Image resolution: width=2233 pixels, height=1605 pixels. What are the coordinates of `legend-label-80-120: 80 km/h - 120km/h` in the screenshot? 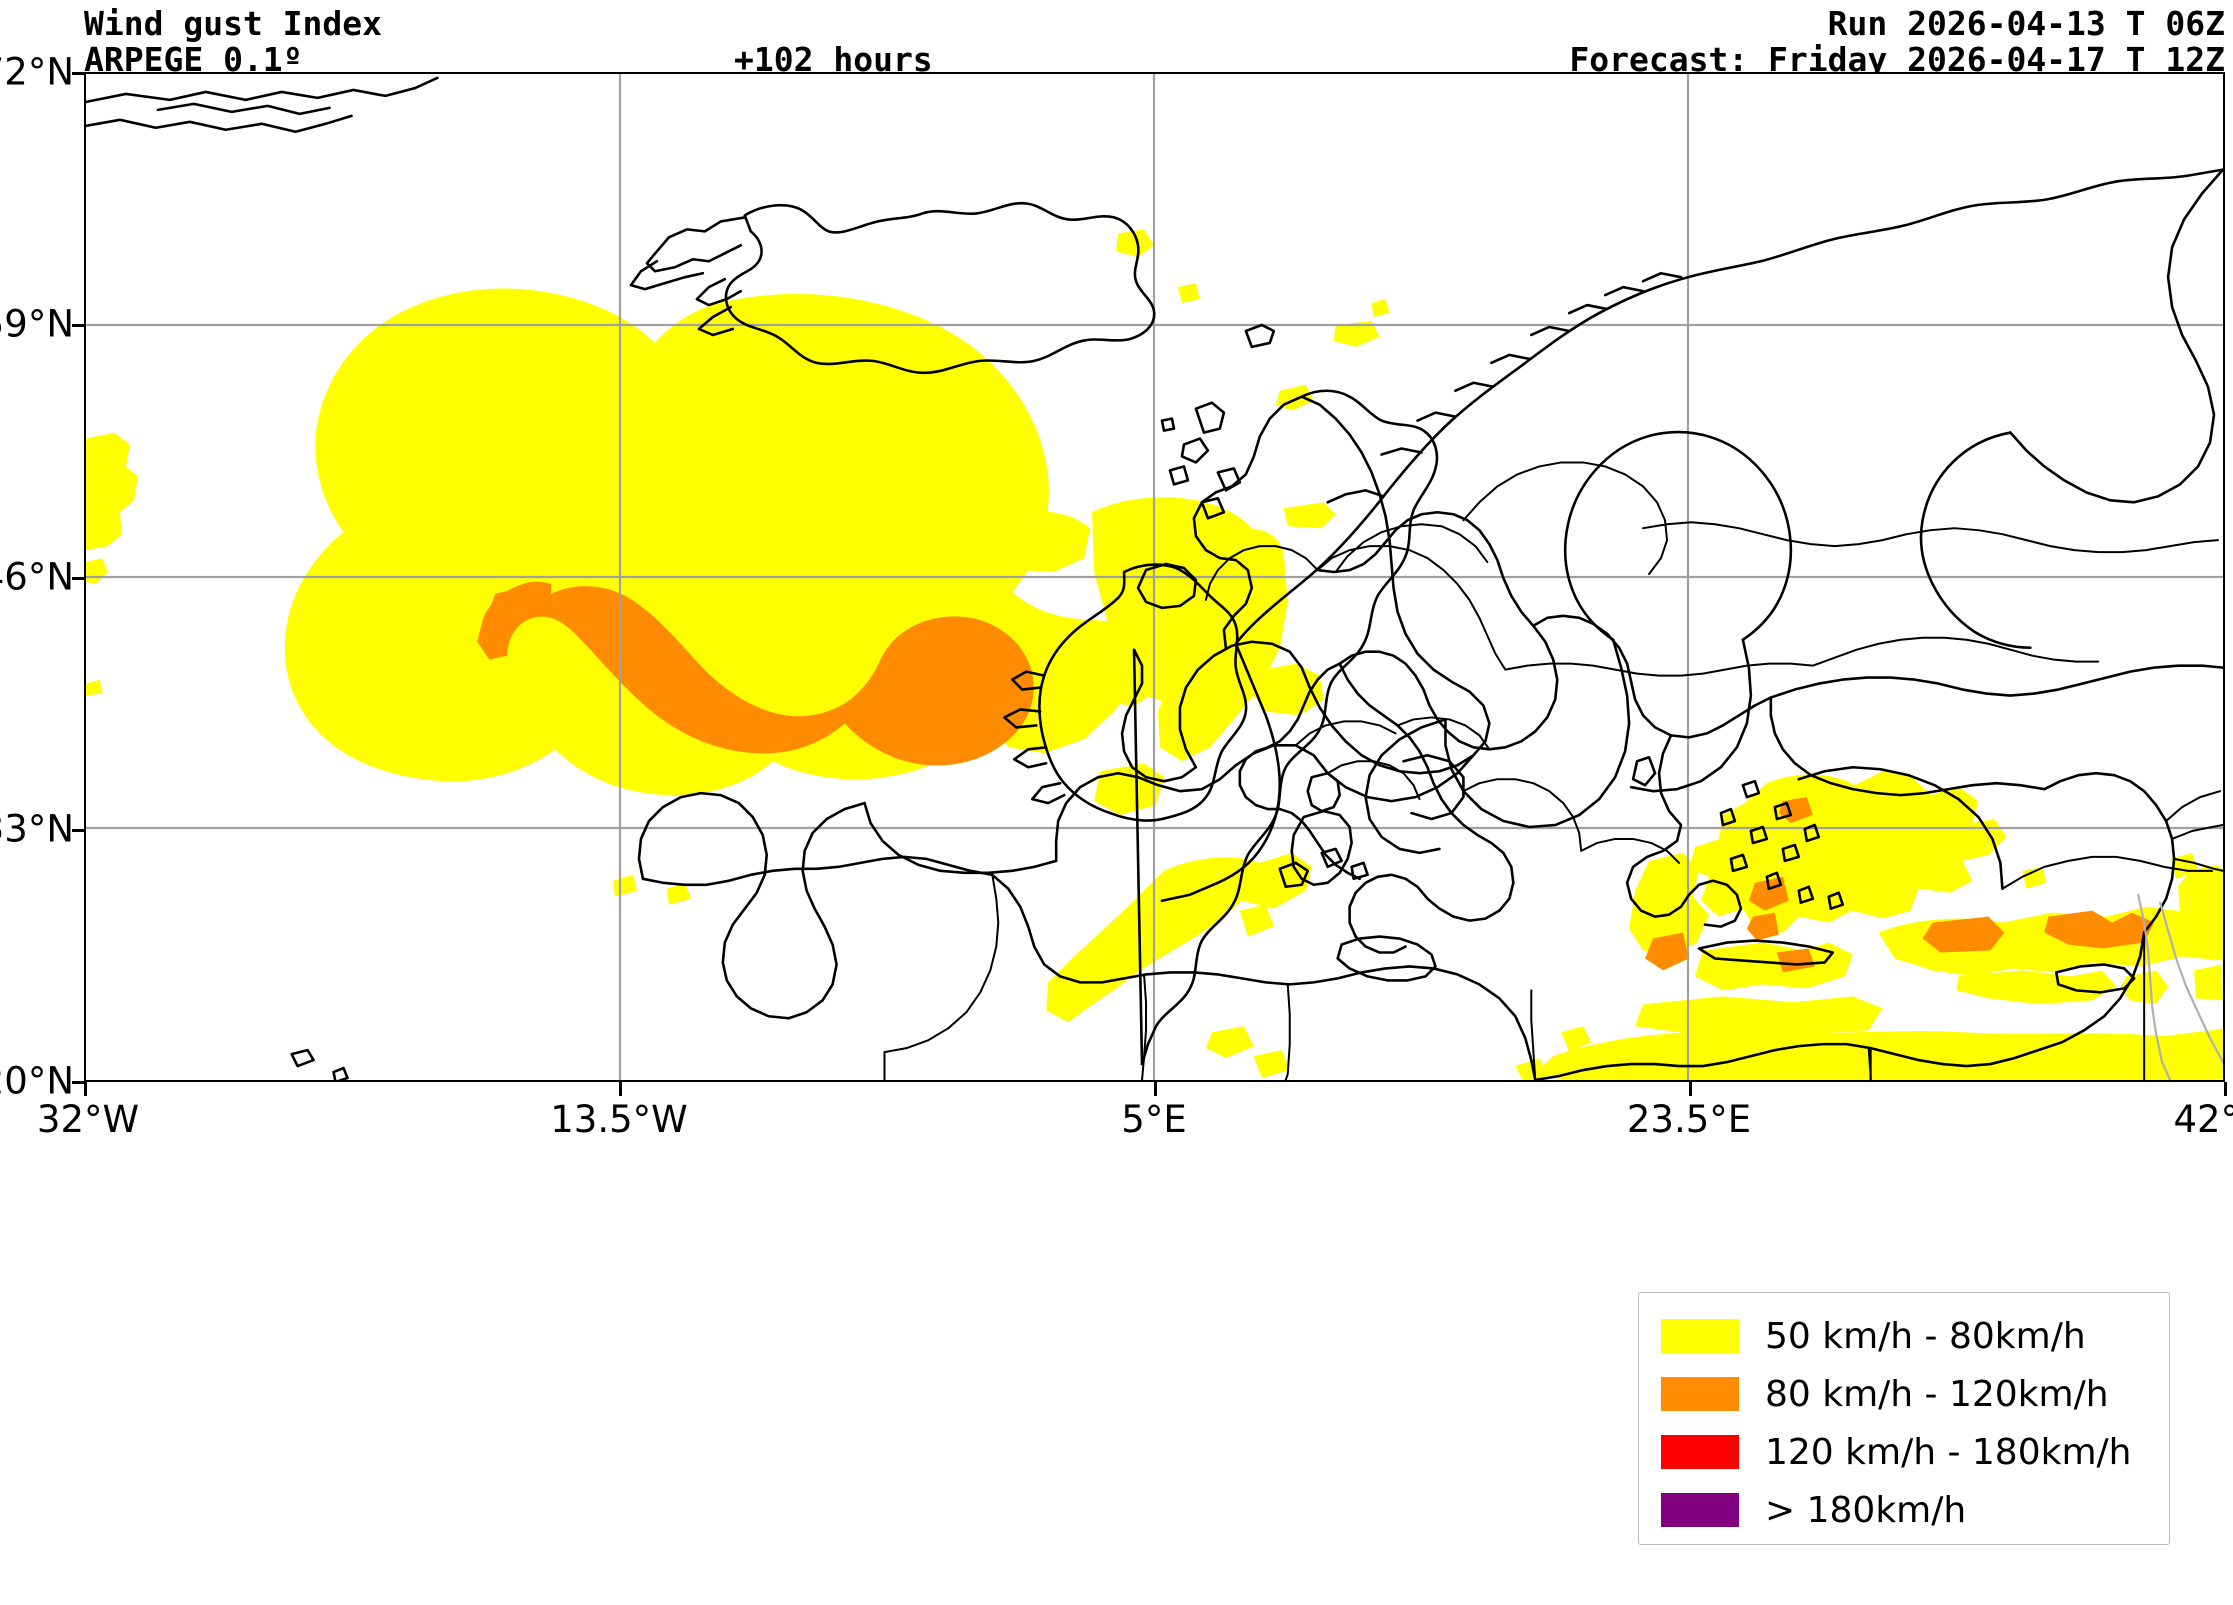 It's located at (1937, 1394).